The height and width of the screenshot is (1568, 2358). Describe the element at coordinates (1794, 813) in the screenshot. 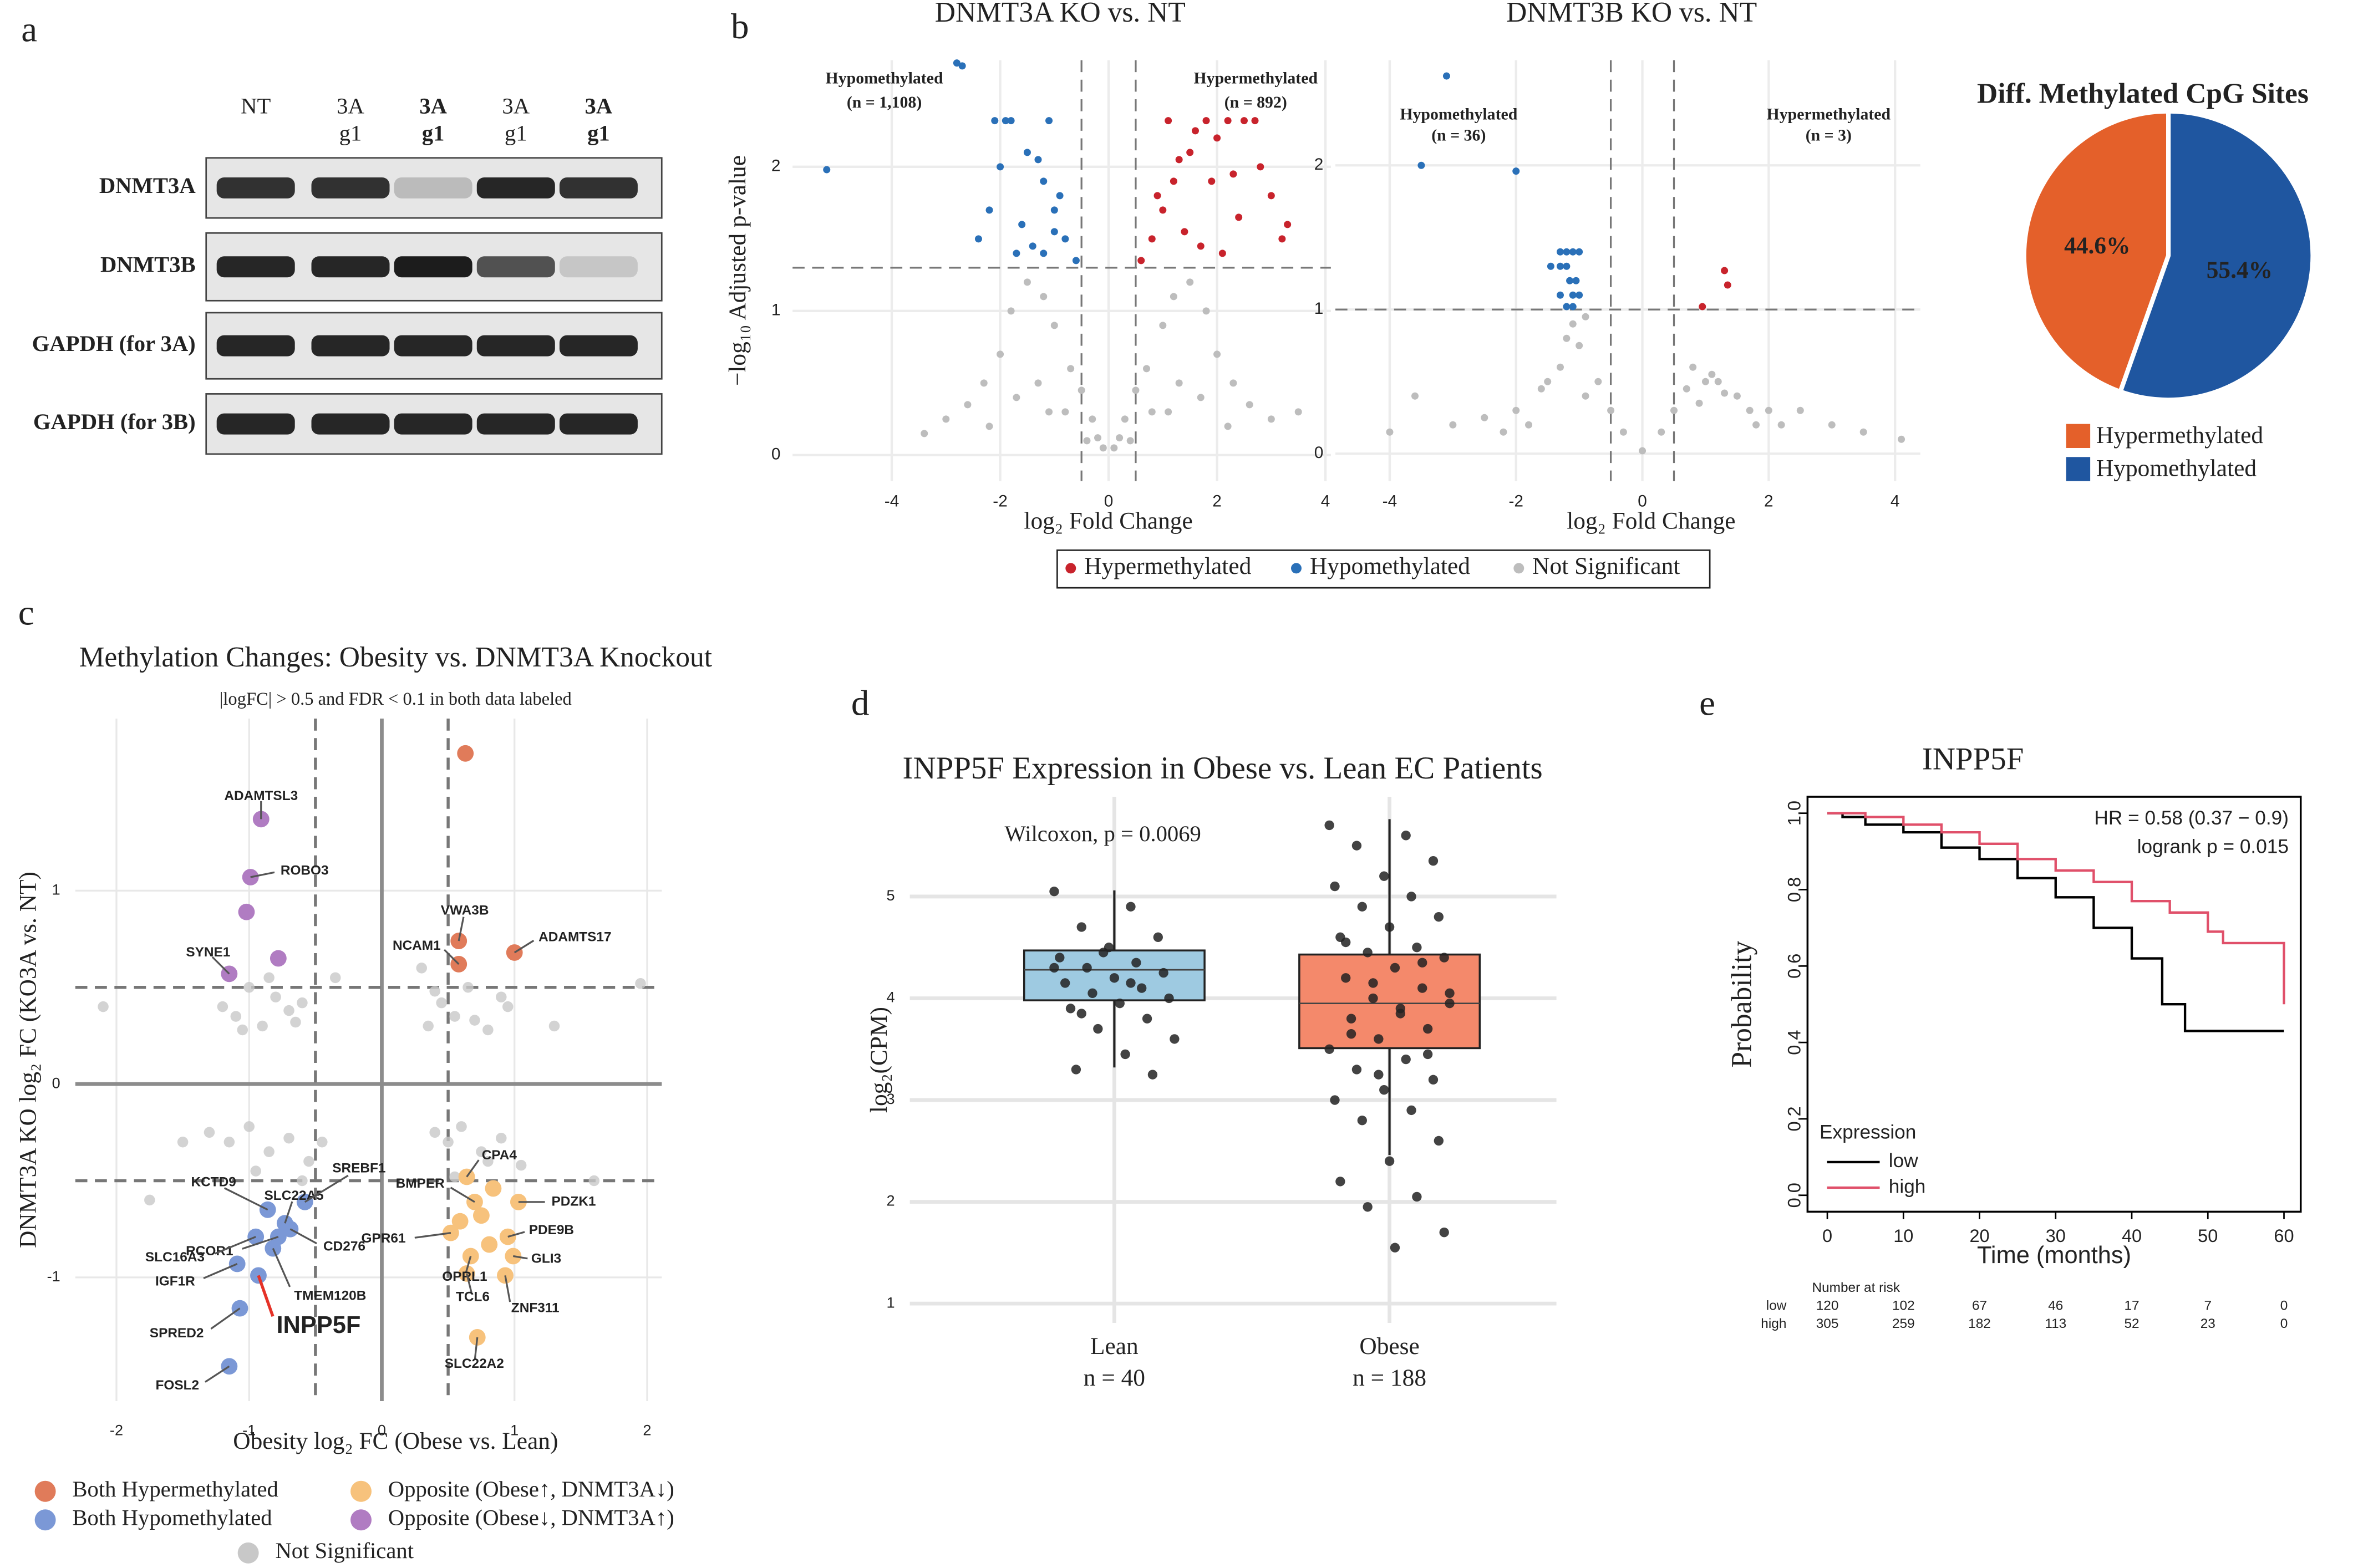

I see `y-tick-label: 1.0` at that location.